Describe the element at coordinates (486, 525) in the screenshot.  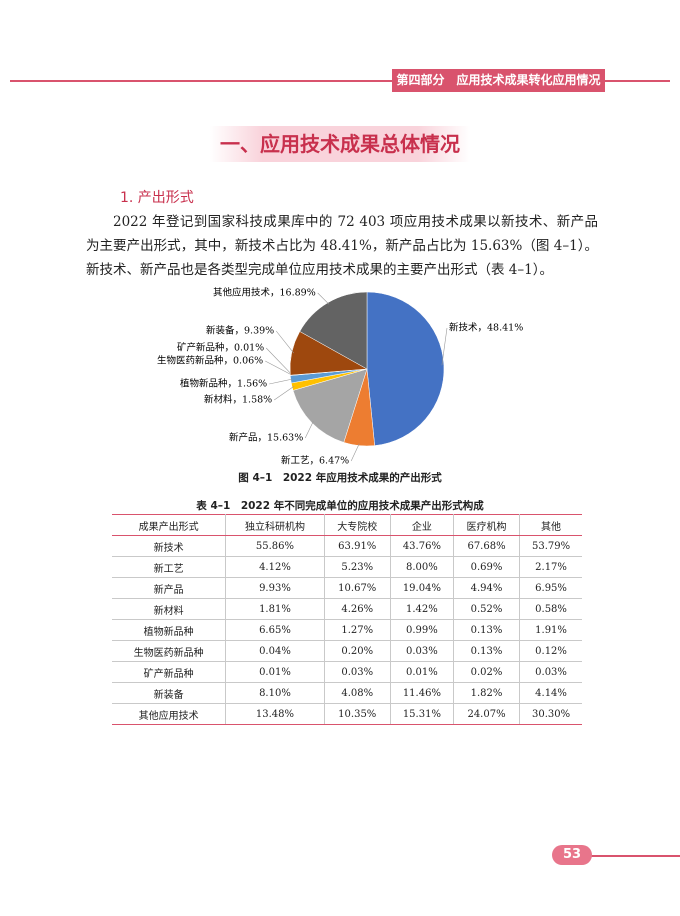
I see `header-cell: 医疗机构` at that location.